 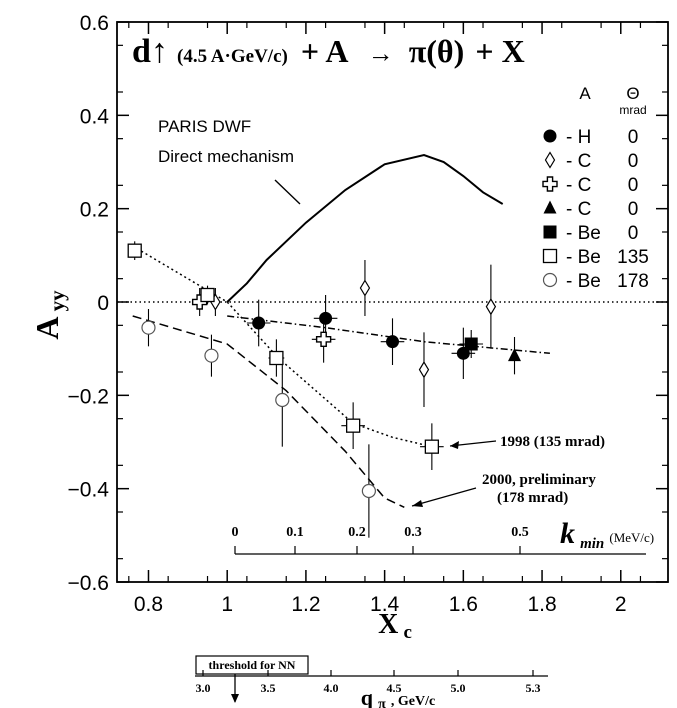 I want to click on legend-marker-filled-triangle, so click(x=550, y=207).